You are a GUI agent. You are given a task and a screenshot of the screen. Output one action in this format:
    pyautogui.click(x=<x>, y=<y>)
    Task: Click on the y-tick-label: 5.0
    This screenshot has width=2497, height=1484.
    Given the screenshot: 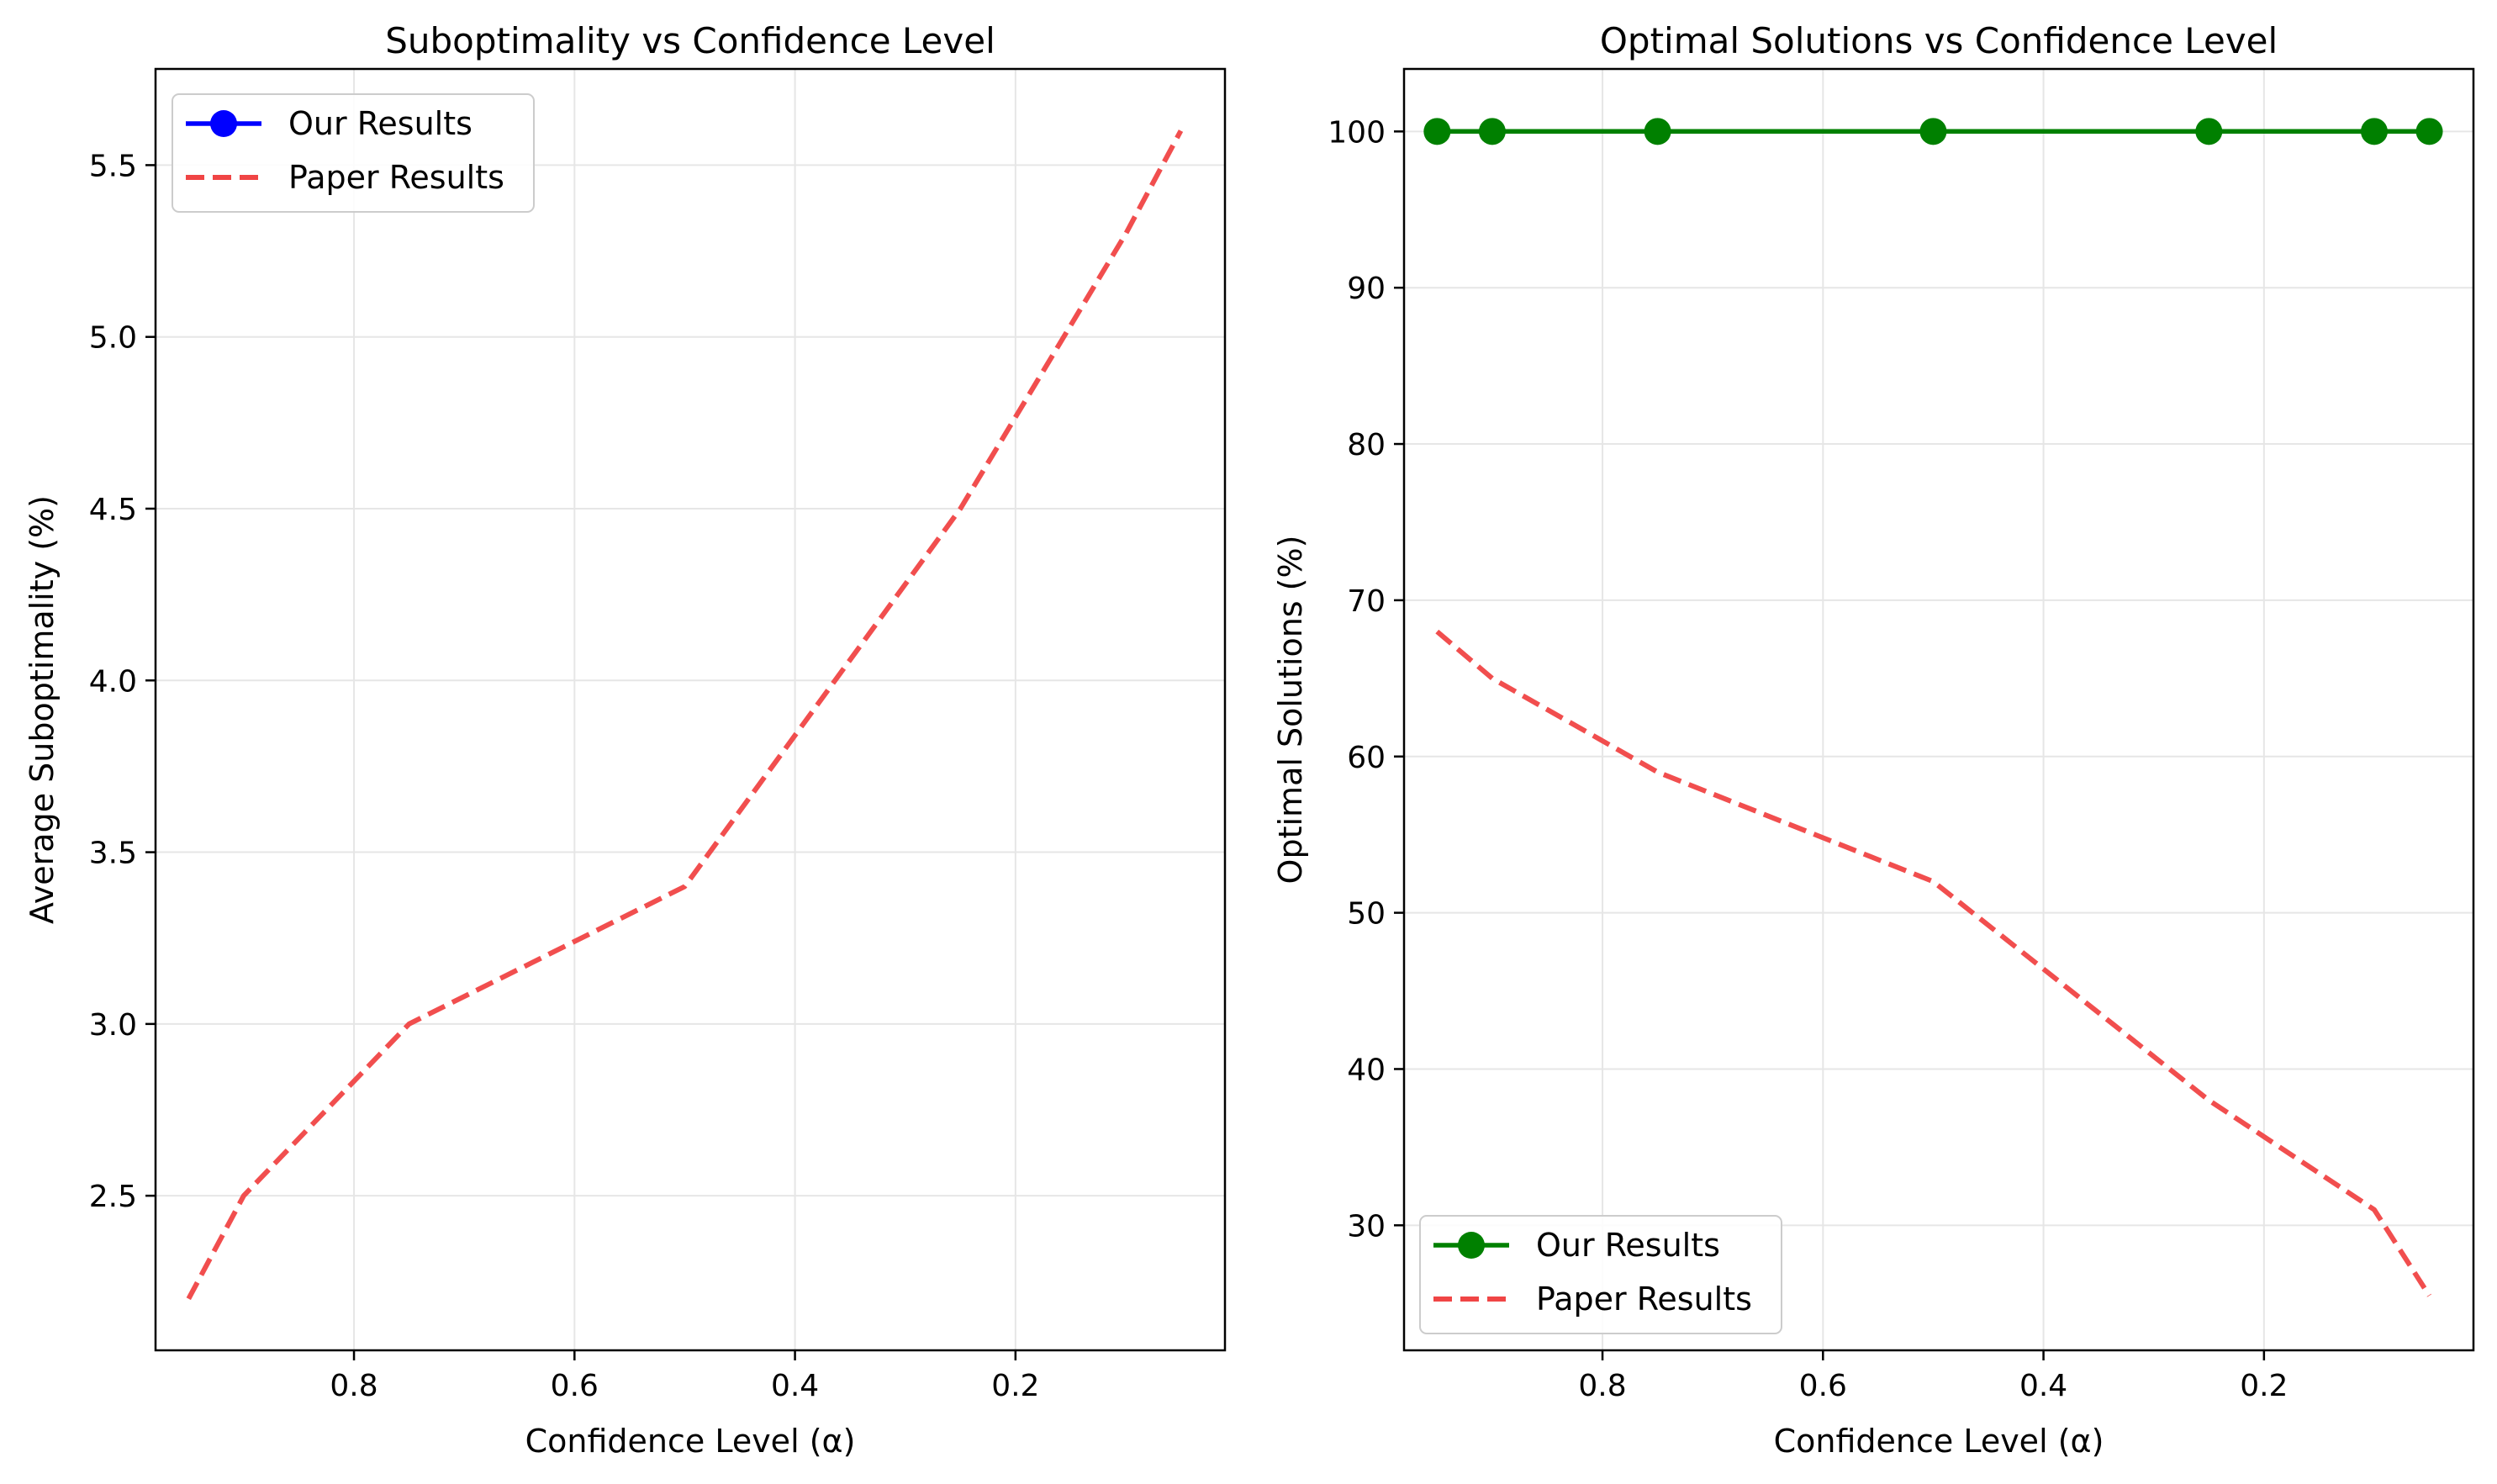 What is the action you would take?
    pyautogui.click(x=113, y=338)
    